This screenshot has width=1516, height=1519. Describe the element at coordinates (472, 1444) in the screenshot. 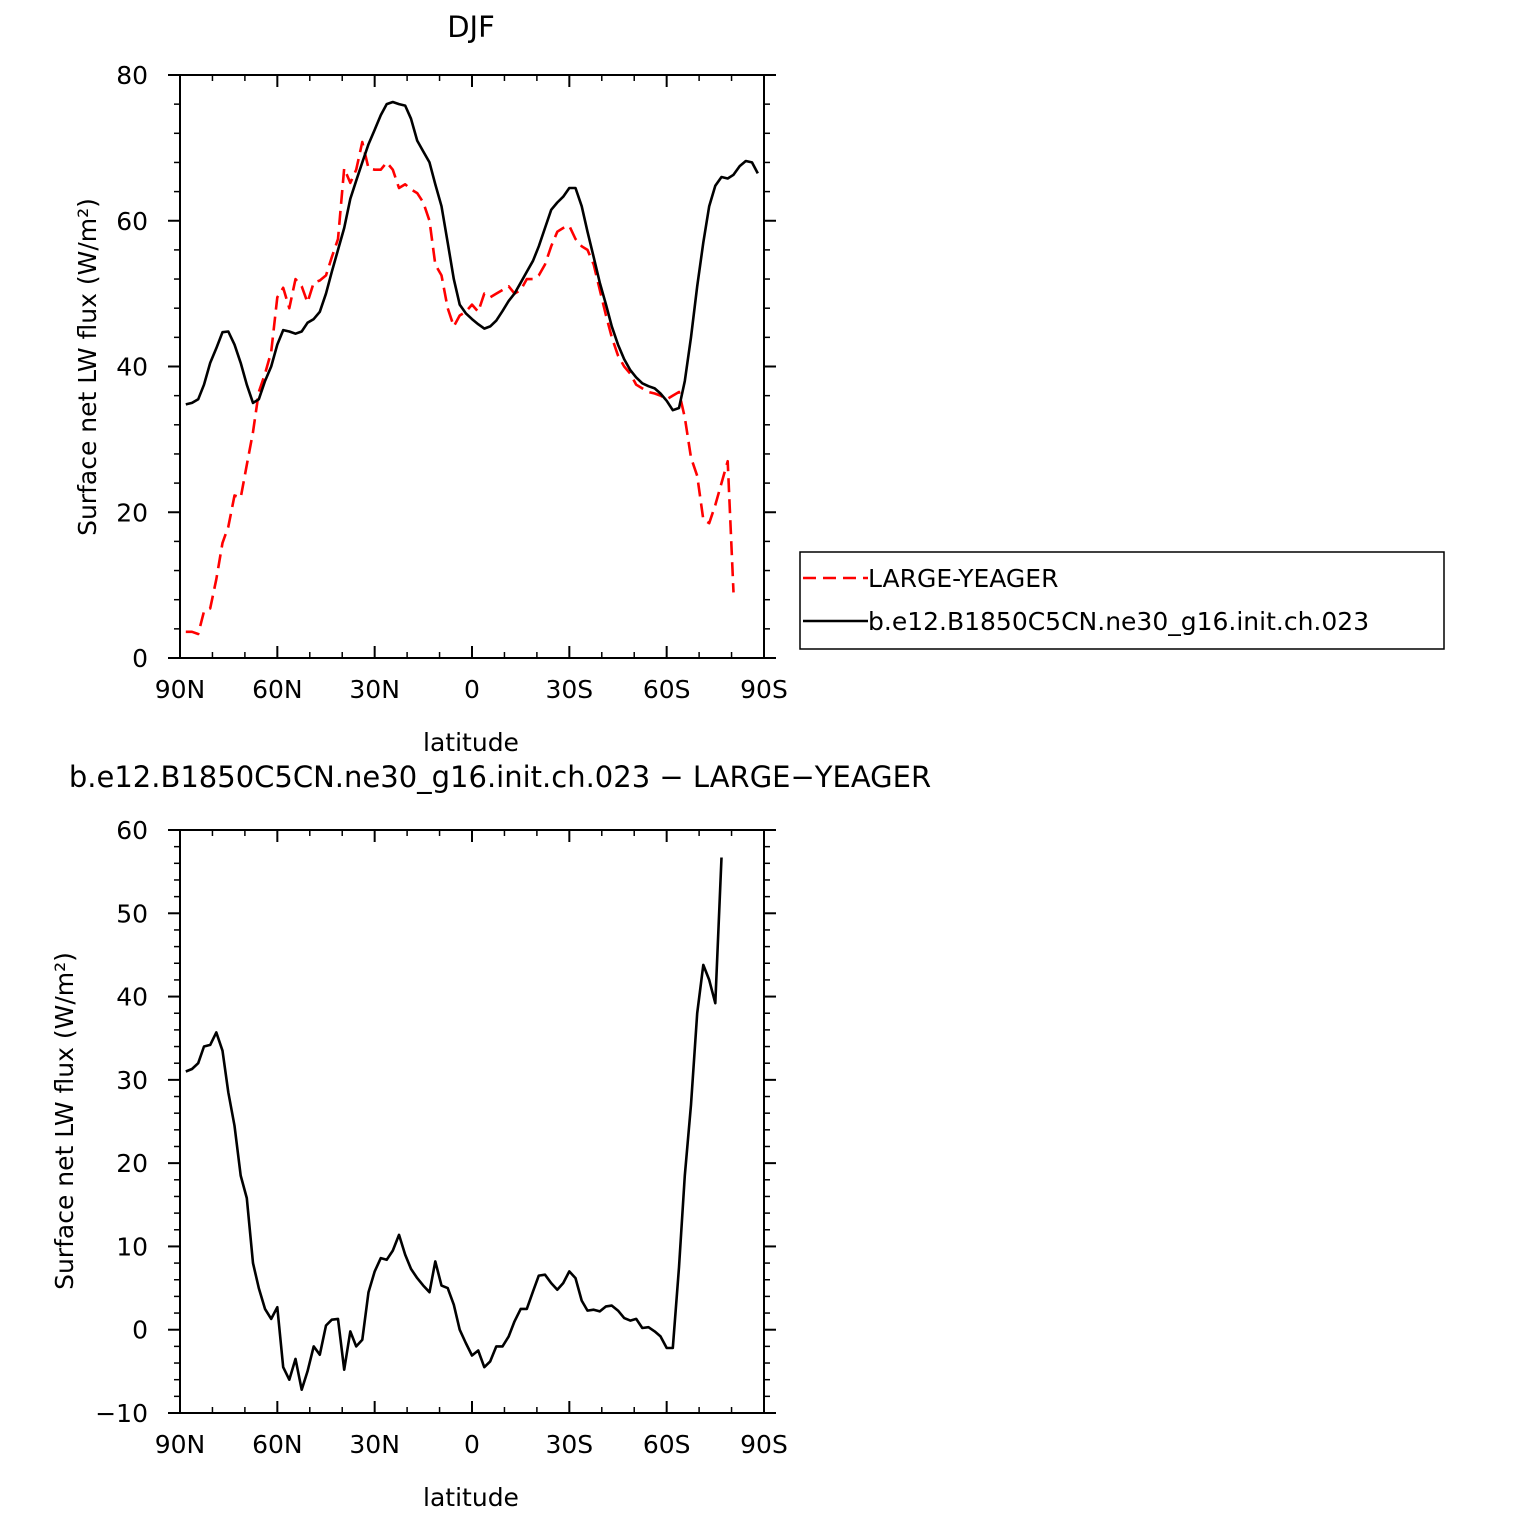

I see `bottom-x-tick-label: 0` at that location.